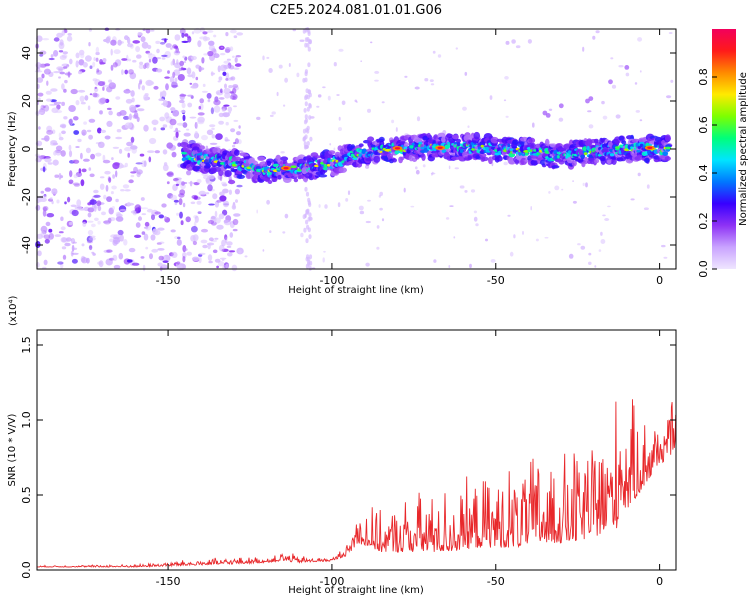 This screenshot has width=750, height=600. Describe the element at coordinates (12, 449) in the screenshot. I see `snr-y-axis-label: SNR (10 * V/V)` at that location.